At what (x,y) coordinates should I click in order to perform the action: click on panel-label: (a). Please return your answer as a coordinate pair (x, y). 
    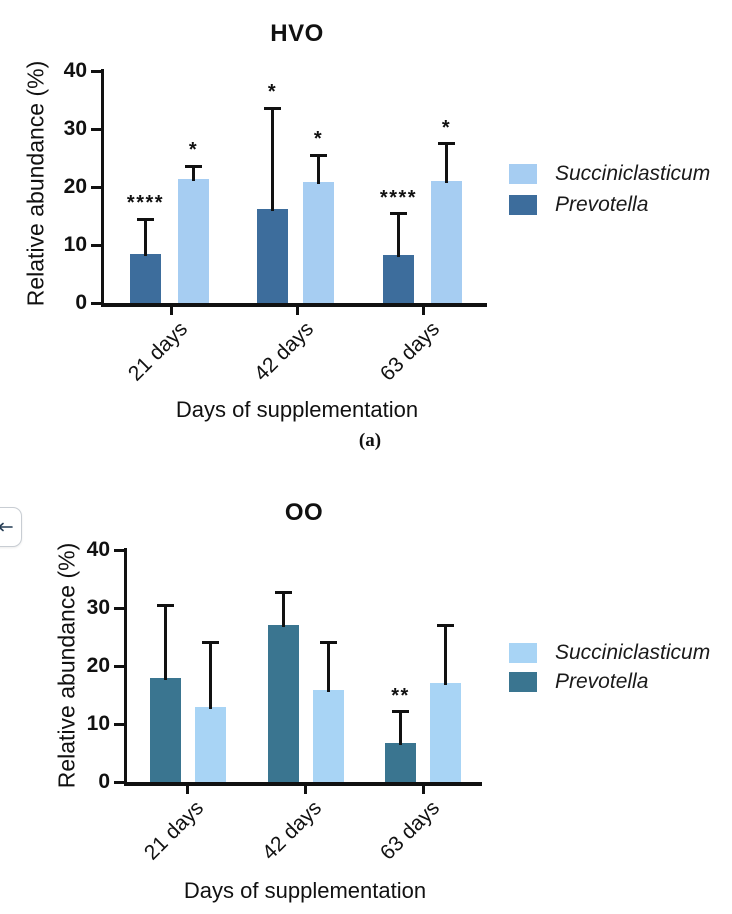
    Looking at the image, I should click on (370, 440).